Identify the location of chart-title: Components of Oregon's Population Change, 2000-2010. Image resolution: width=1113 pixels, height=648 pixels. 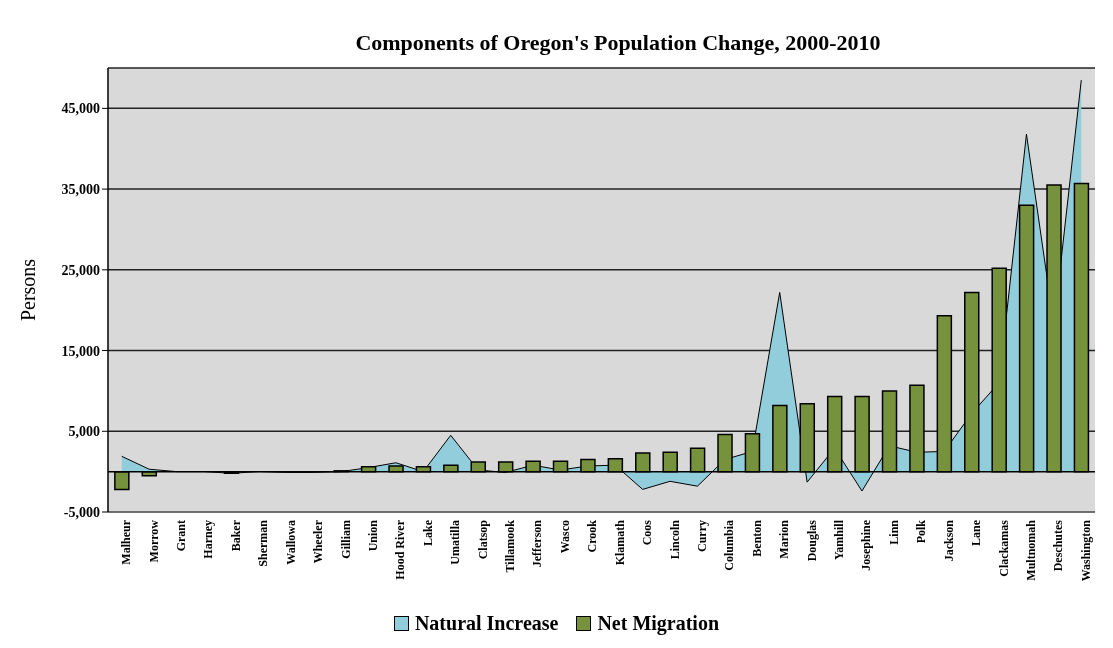
(618, 43).